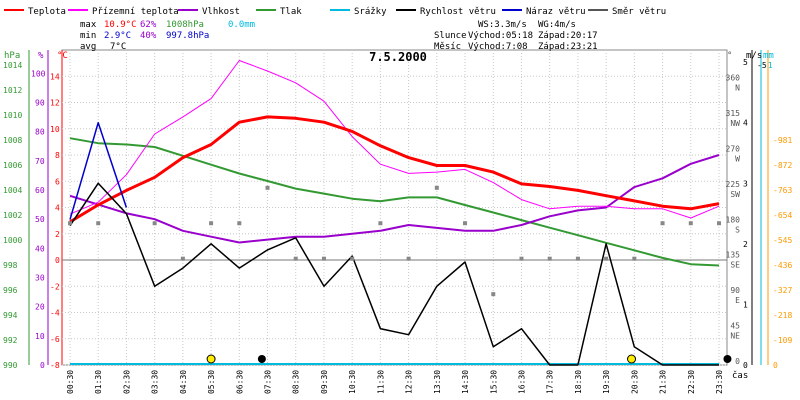  What do you see at coordinates (57, 181) in the screenshot?
I see `temp-tick-label: 6` at bounding box center [57, 181].